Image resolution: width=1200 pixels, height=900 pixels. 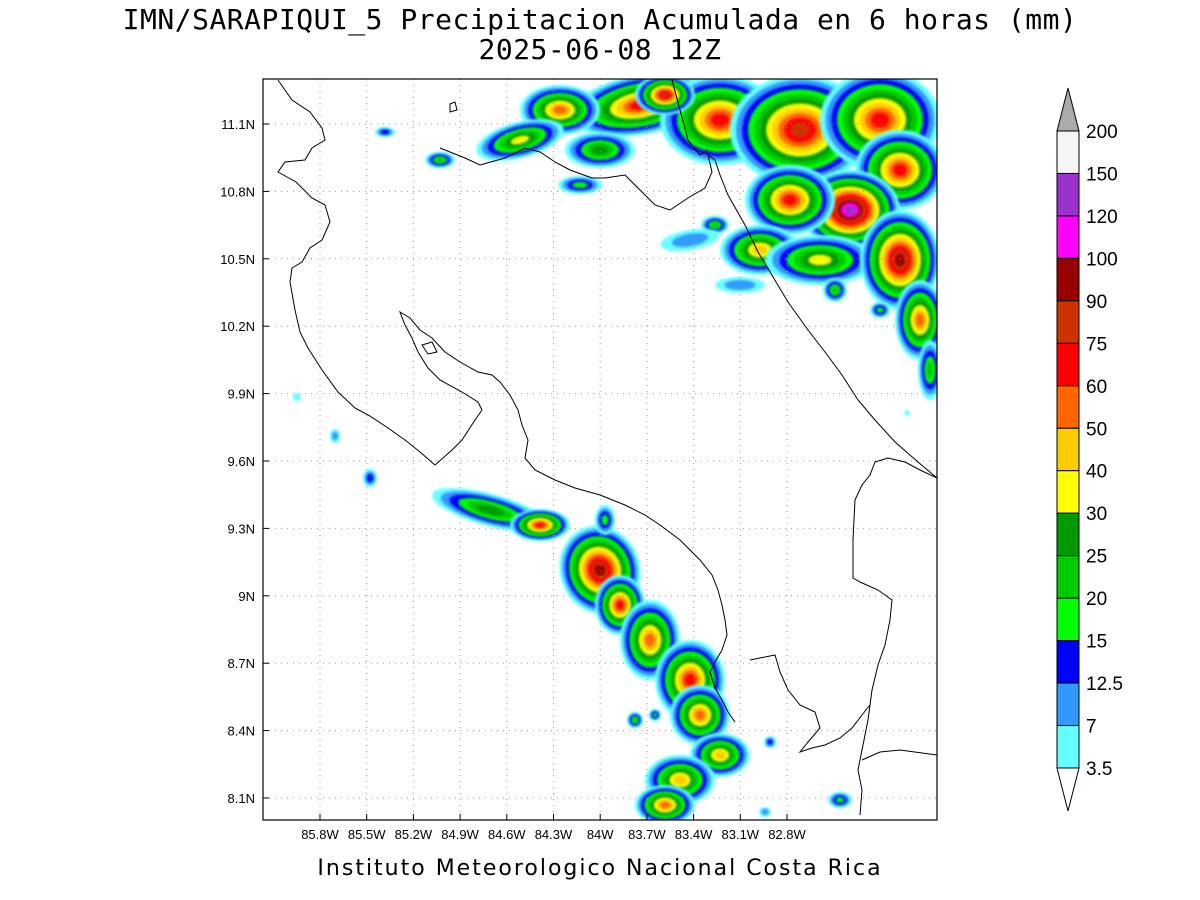 I want to click on colorbar-min-arrow, so click(x=1068, y=789).